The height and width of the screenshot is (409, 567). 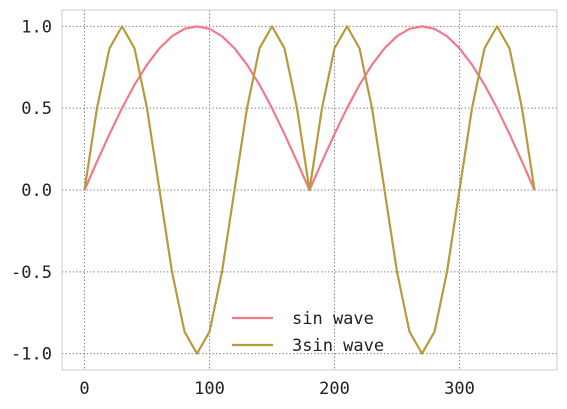 I want to click on legend-label-sin-wave: sin wave, so click(x=333, y=319).